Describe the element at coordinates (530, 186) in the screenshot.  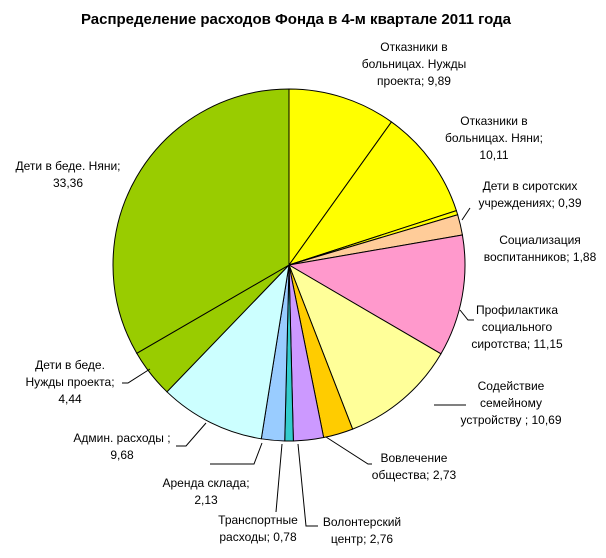
I see `slice-label-line: Дети в сиротских` at that location.